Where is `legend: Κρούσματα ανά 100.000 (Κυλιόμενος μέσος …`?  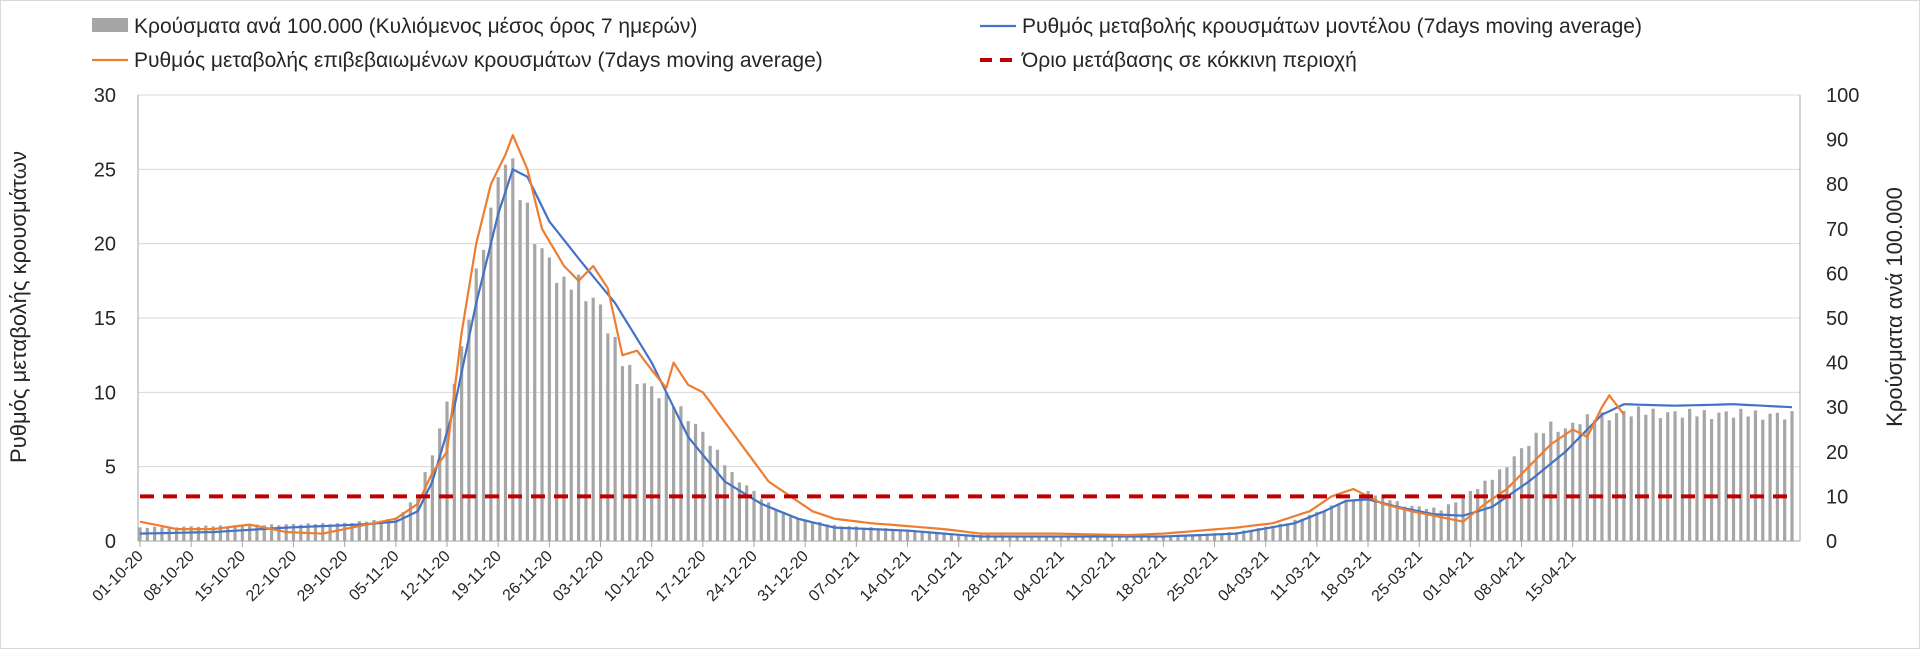 legend: Κρούσματα ανά 100.000 (Κυλιόμενος μέσος … is located at coordinates (867, 43).